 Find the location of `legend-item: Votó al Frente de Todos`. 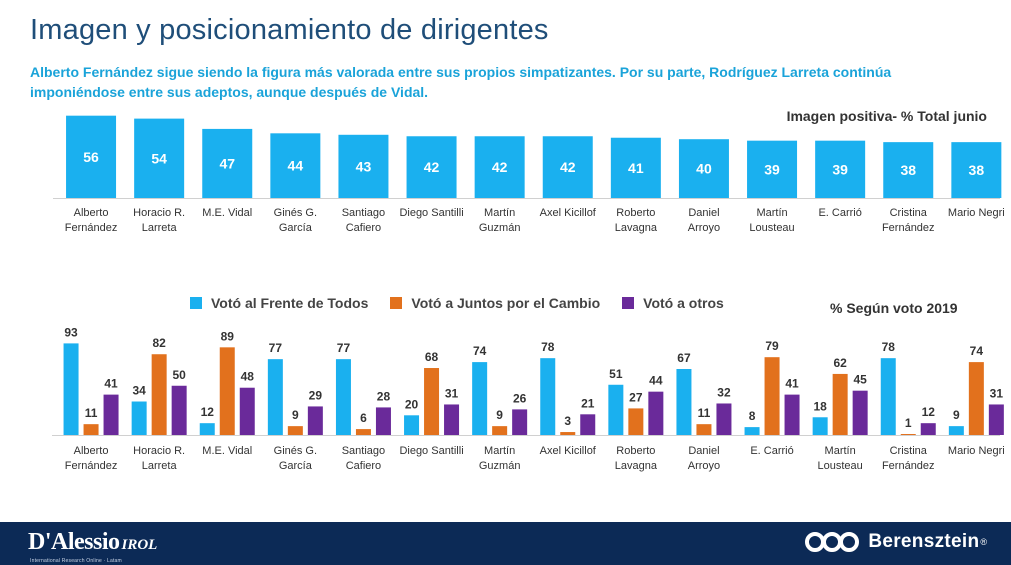

legend-item: Votó al Frente de Todos is located at coordinates (279, 303).